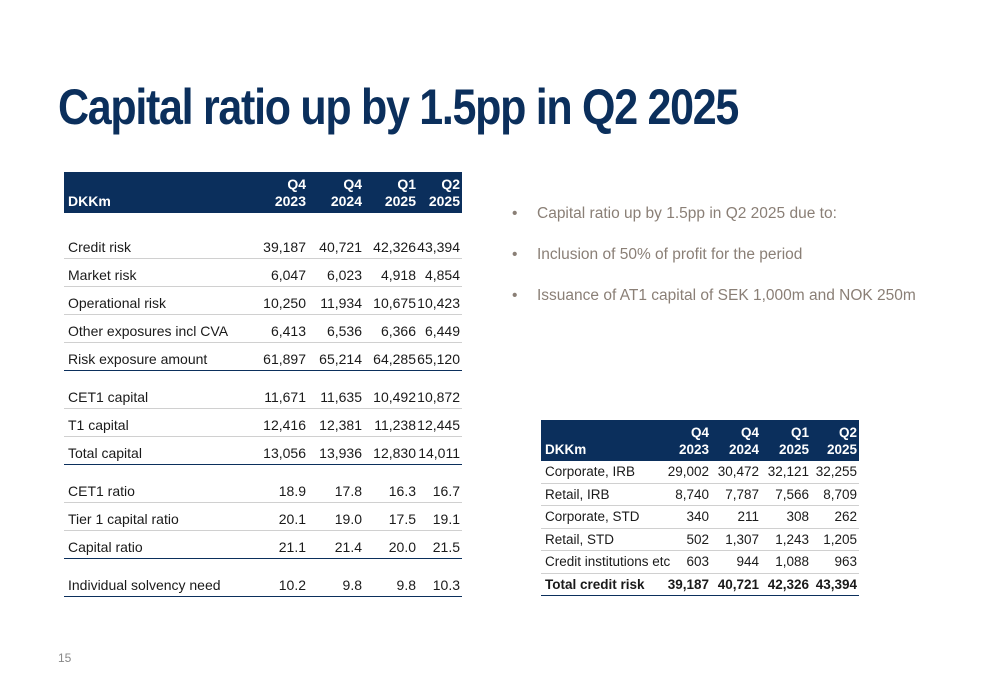 This screenshot has width=1000, height=685. I want to click on table-cell: 13,936, so click(340, 453).